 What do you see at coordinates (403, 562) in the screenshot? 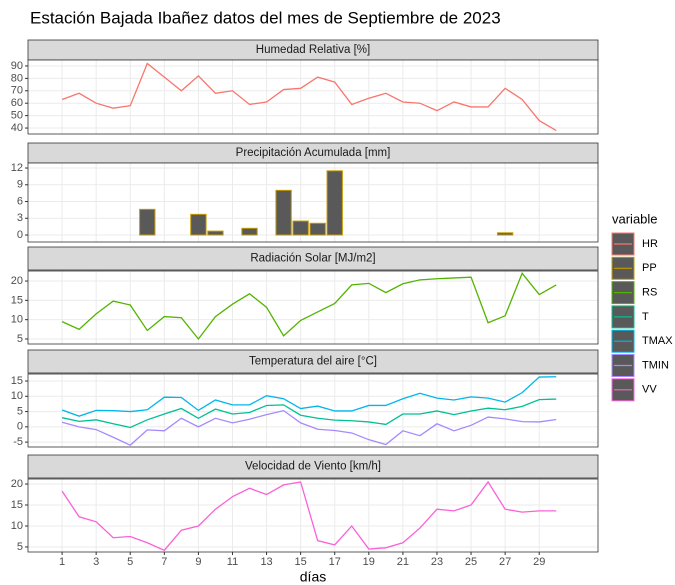
I see `x-tick-label: 21` at bounding box center [403, 562].